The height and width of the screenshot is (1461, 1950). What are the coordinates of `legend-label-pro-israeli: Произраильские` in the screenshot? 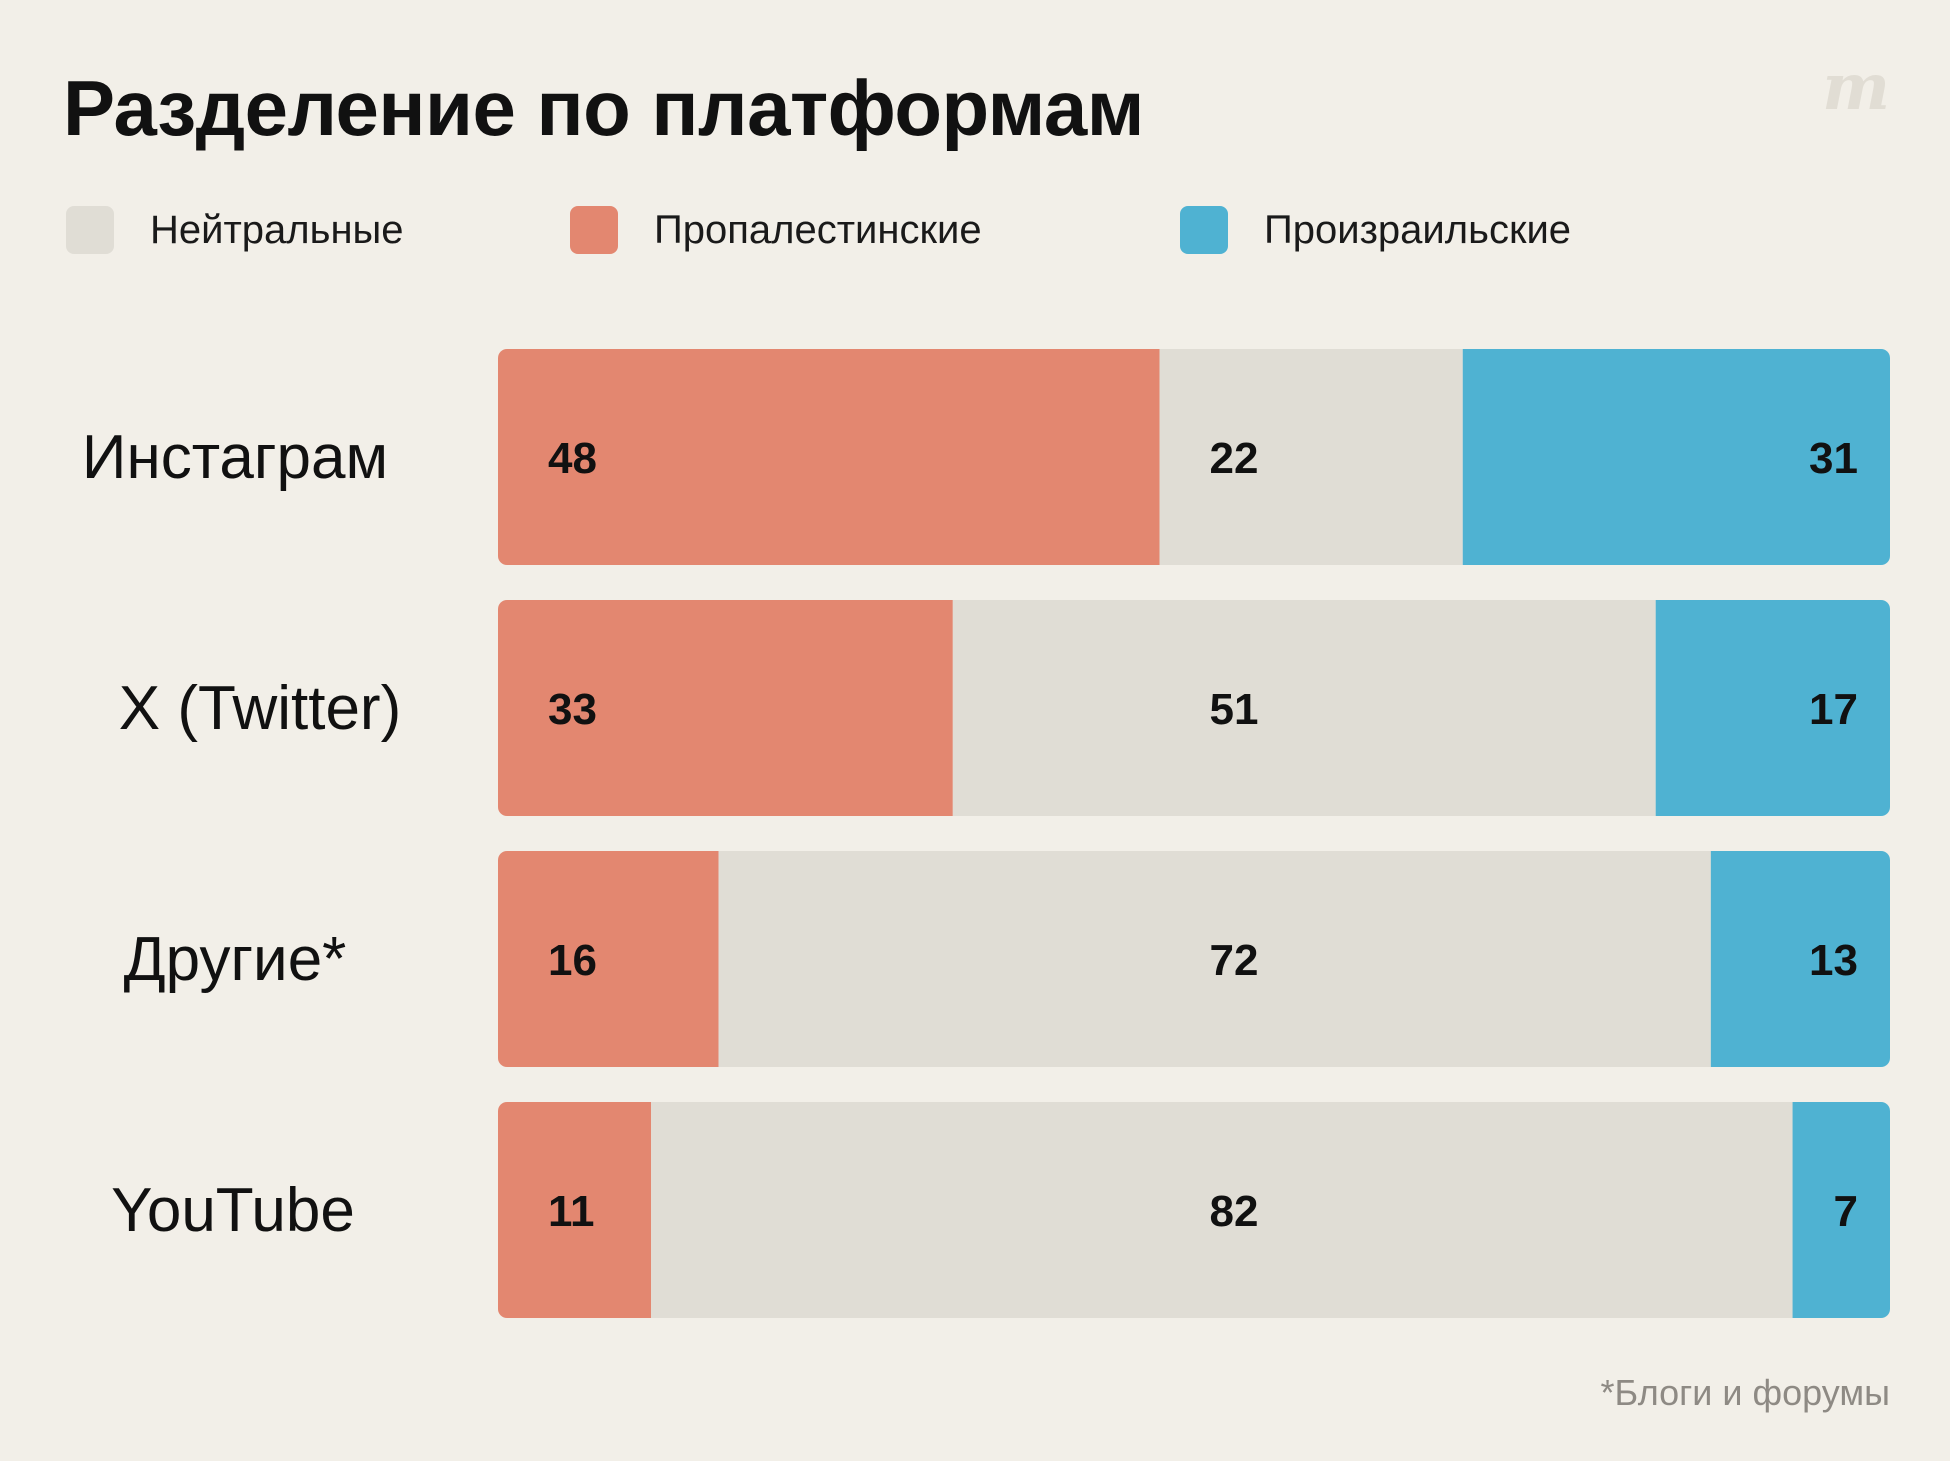 It's located at (1418, 229).